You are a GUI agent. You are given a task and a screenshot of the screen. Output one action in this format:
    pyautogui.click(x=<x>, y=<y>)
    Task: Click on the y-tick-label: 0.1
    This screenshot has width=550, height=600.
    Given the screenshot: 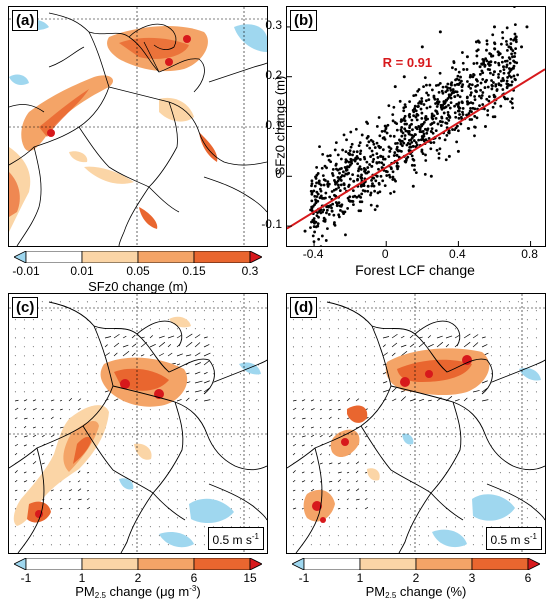 What is the action you would take?
    pyautogui.click(x=273, y=124)
    